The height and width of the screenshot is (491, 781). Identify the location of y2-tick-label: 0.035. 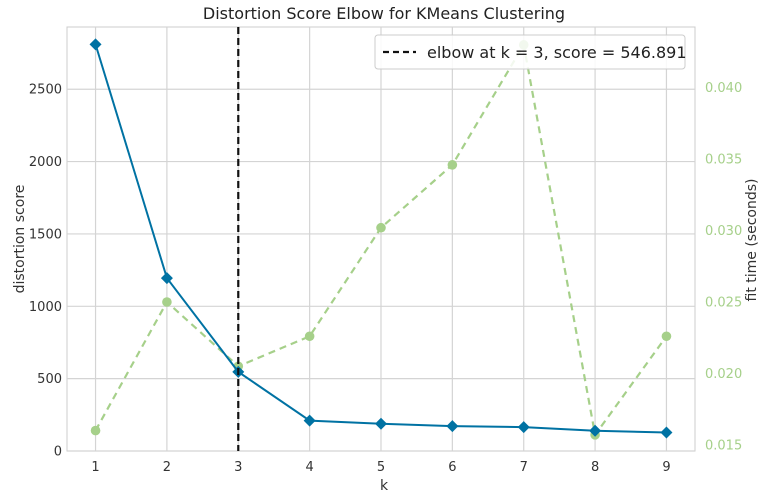
(723, 160).